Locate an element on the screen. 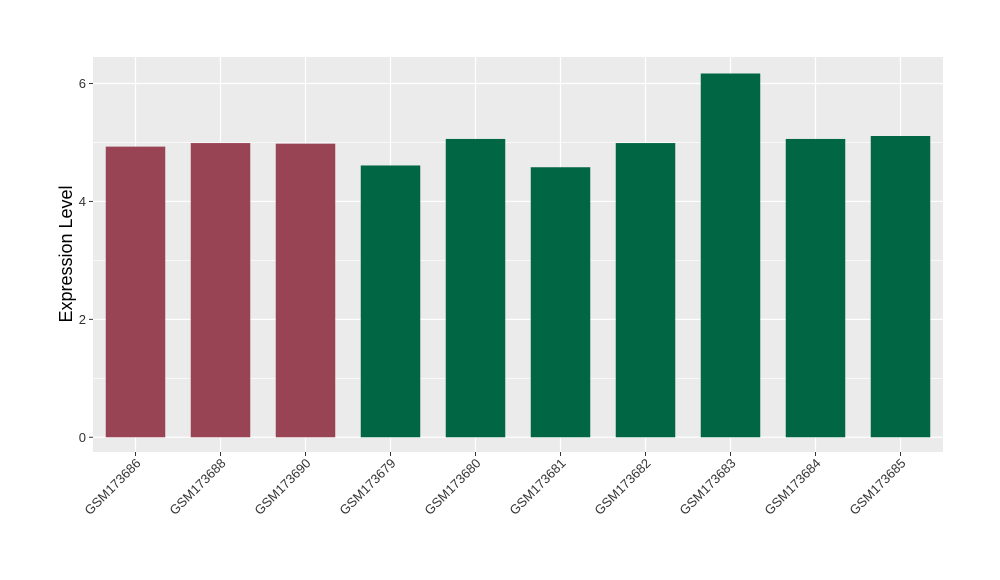  bar-gsm173679 is located at coordinates (390, 301).